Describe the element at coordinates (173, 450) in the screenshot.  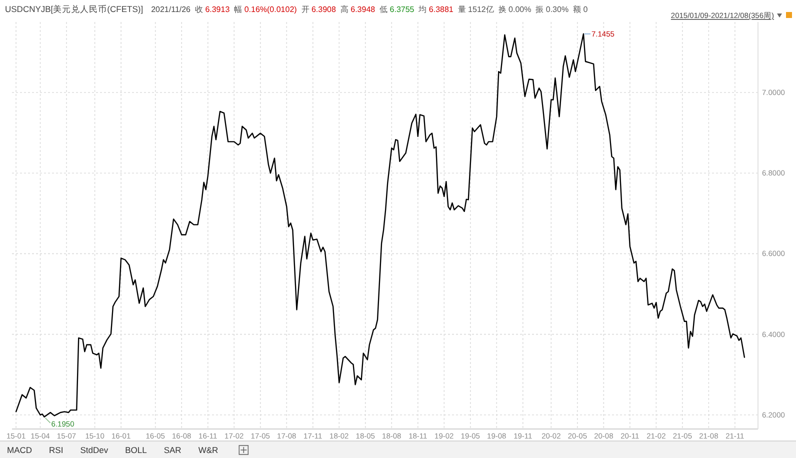
I see `text: SAR` at that location.